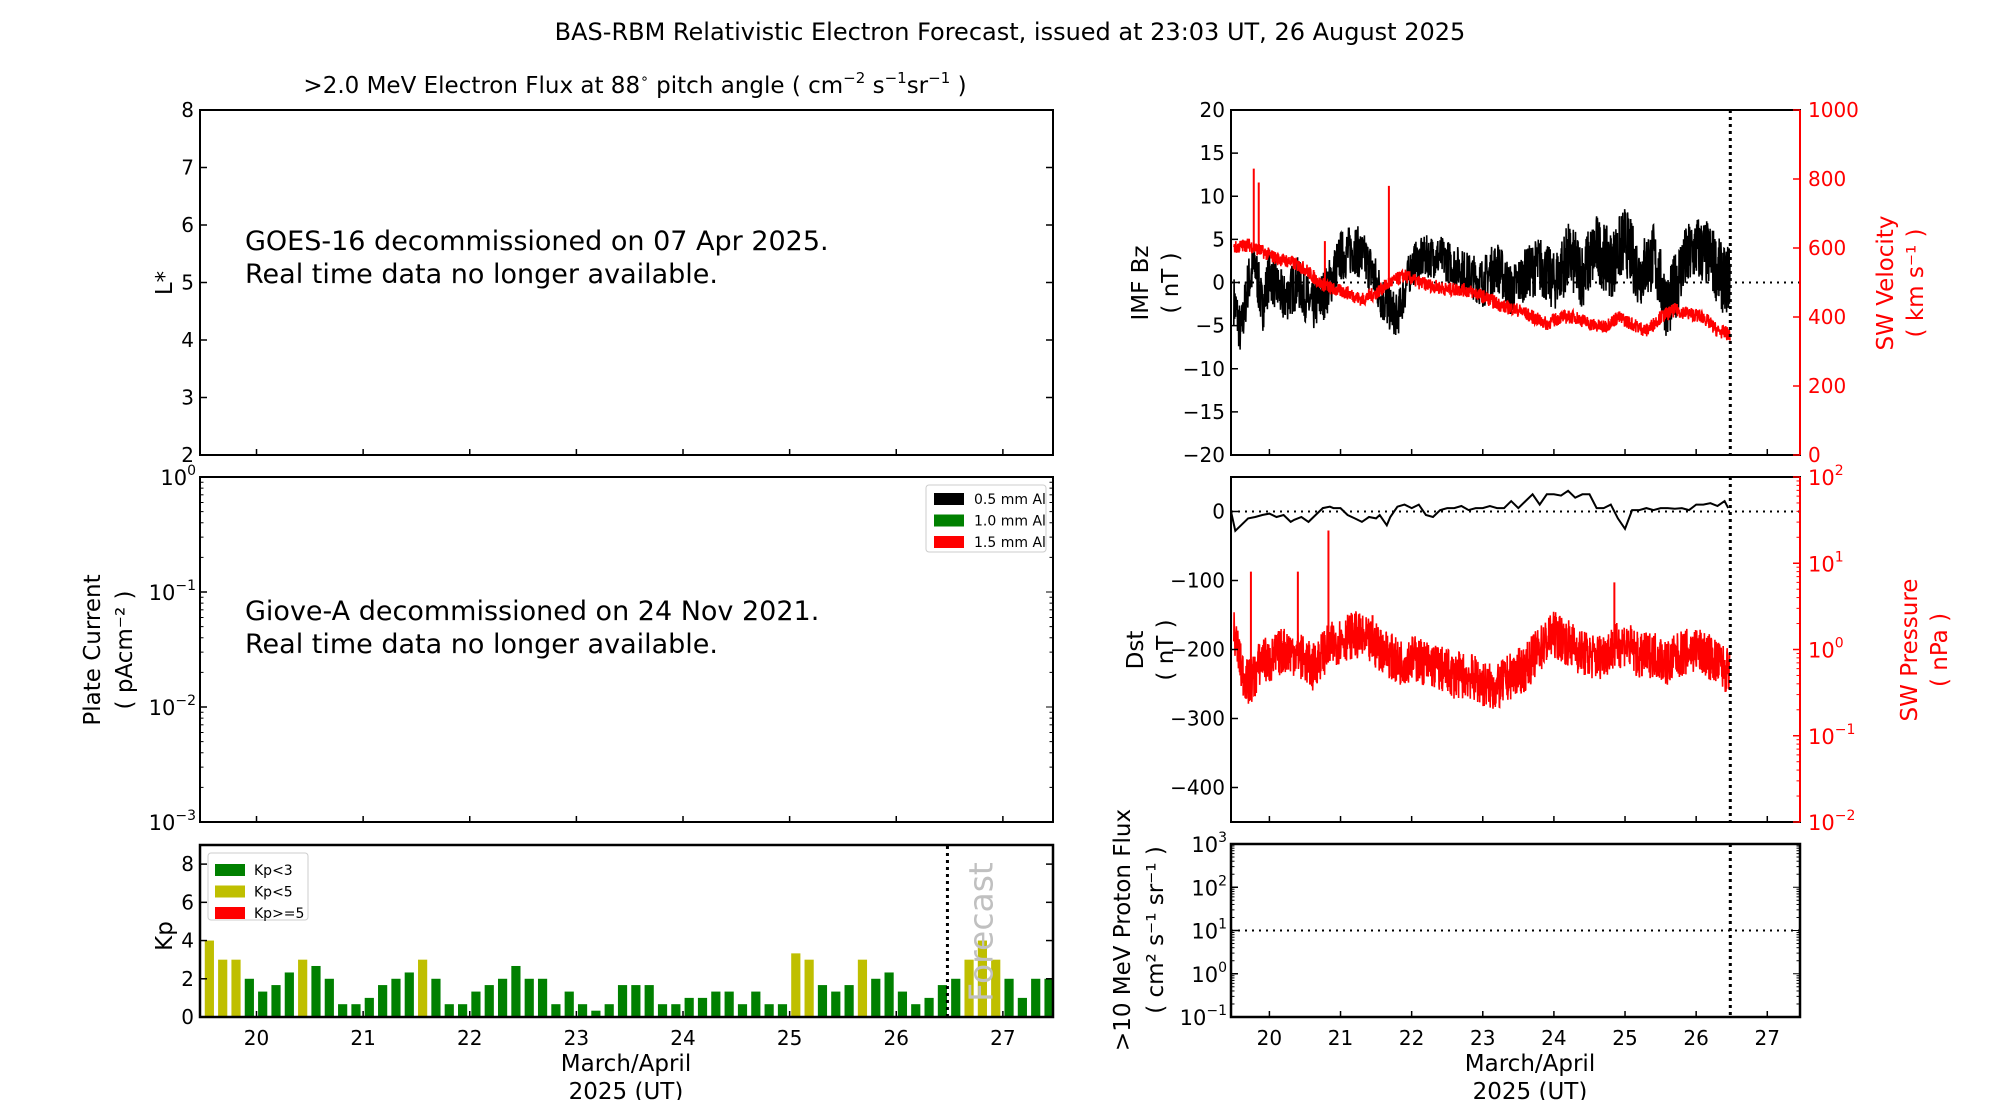 This screenshot has height=1100, width=2000. Describe the element at coordinates (187, 283) in the screenshot. I see `y-tick-label: 5` at that location.